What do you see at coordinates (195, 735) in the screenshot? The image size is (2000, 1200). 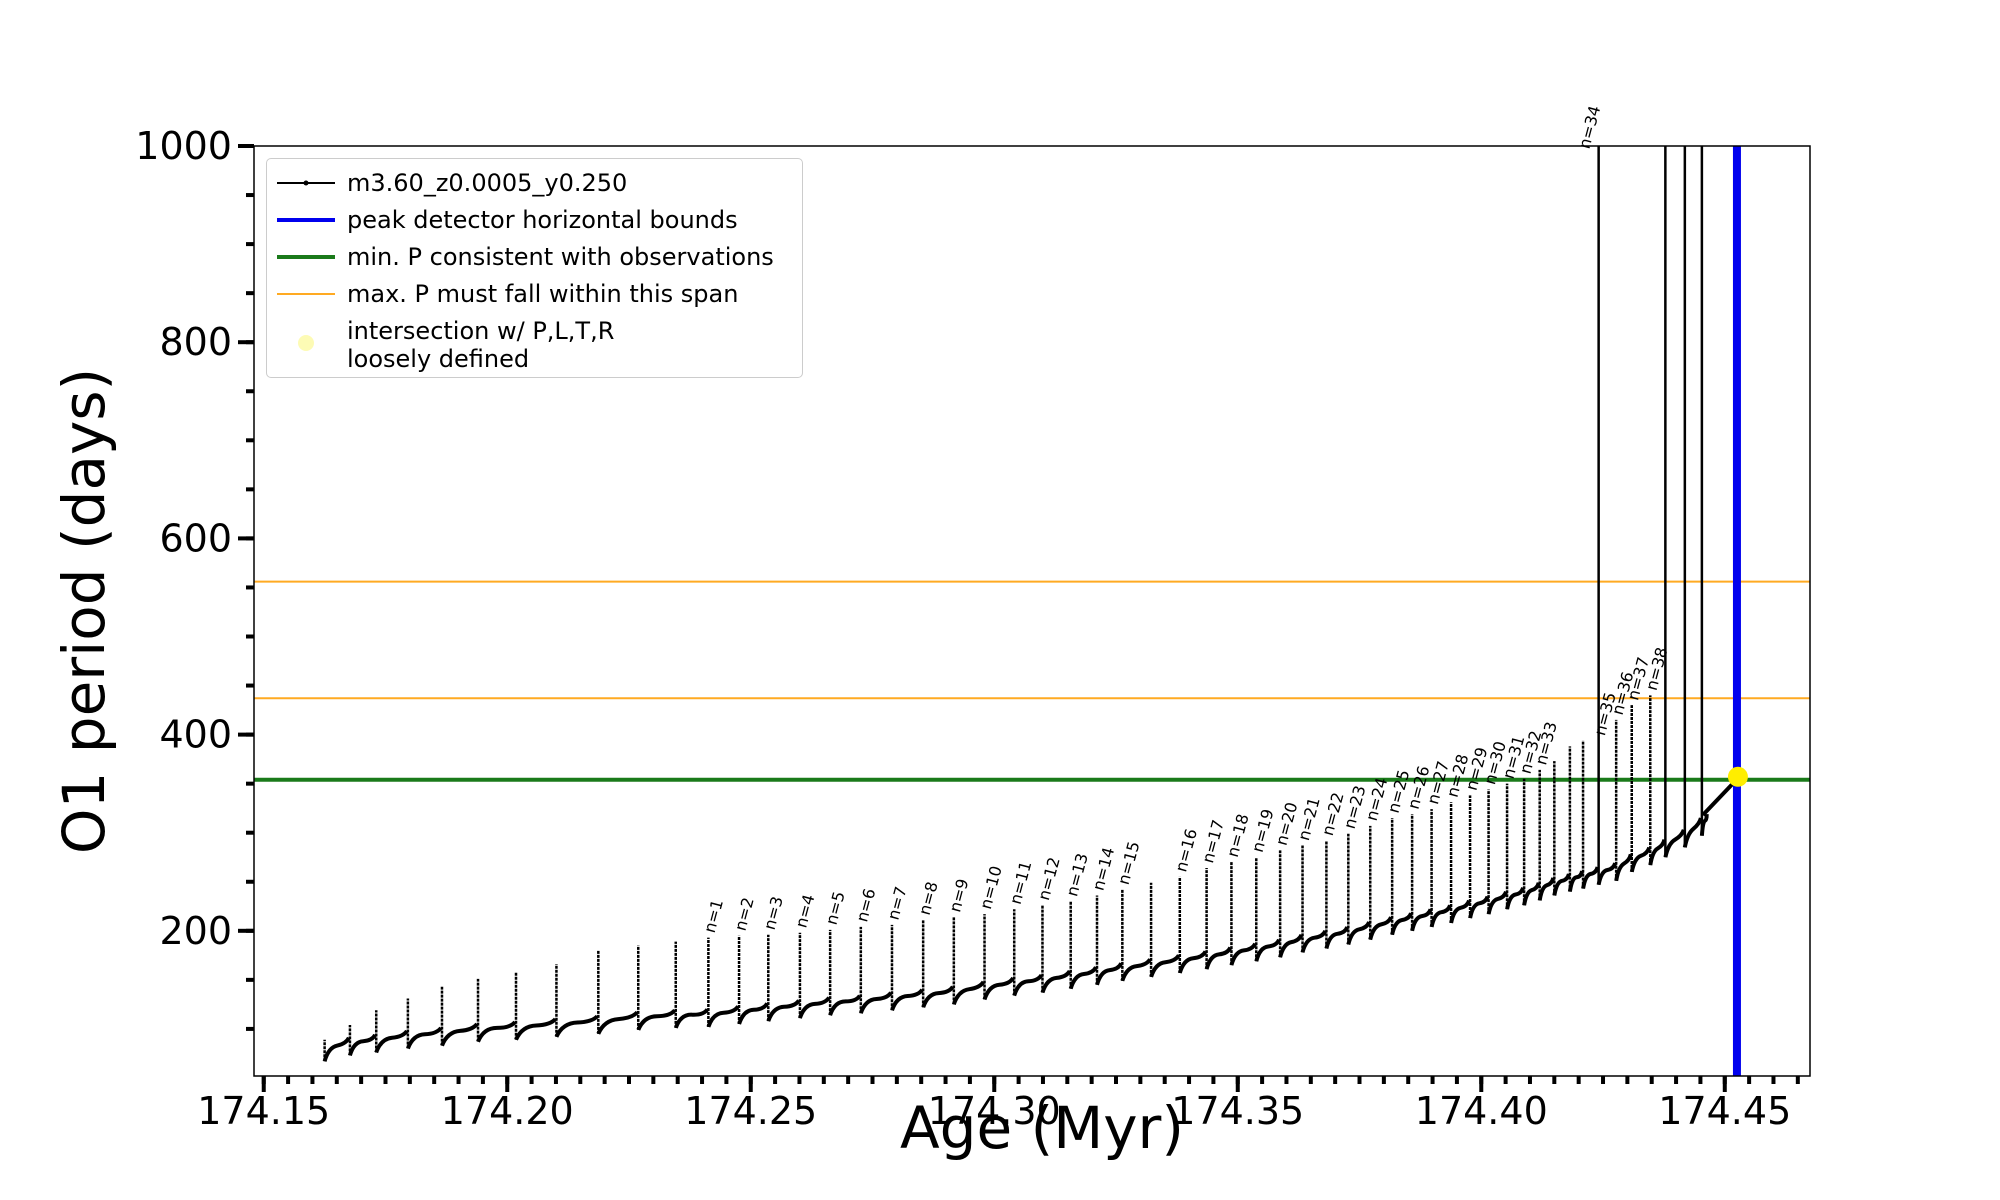 I see `y-tick-label: 400` at bounding box center [195, 735].